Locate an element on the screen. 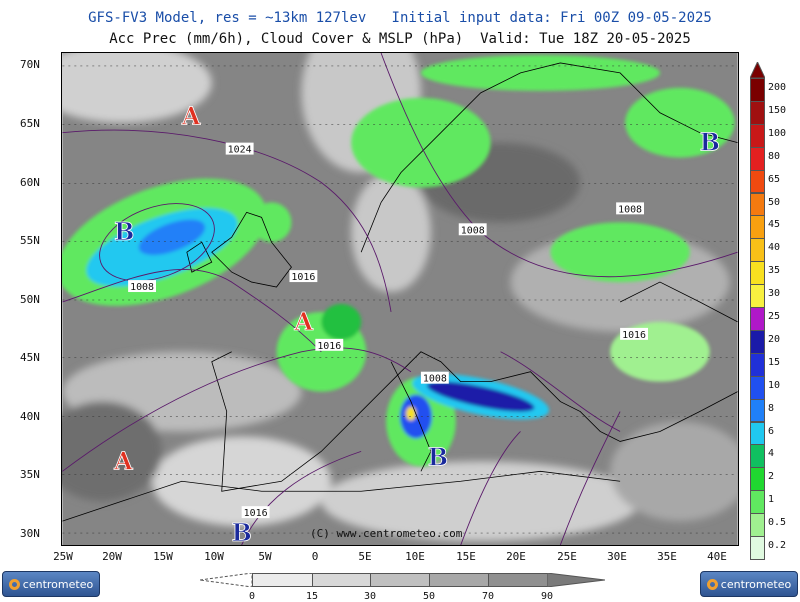  precip-colorbar-label: 15 is located at coordinates (774, 362).